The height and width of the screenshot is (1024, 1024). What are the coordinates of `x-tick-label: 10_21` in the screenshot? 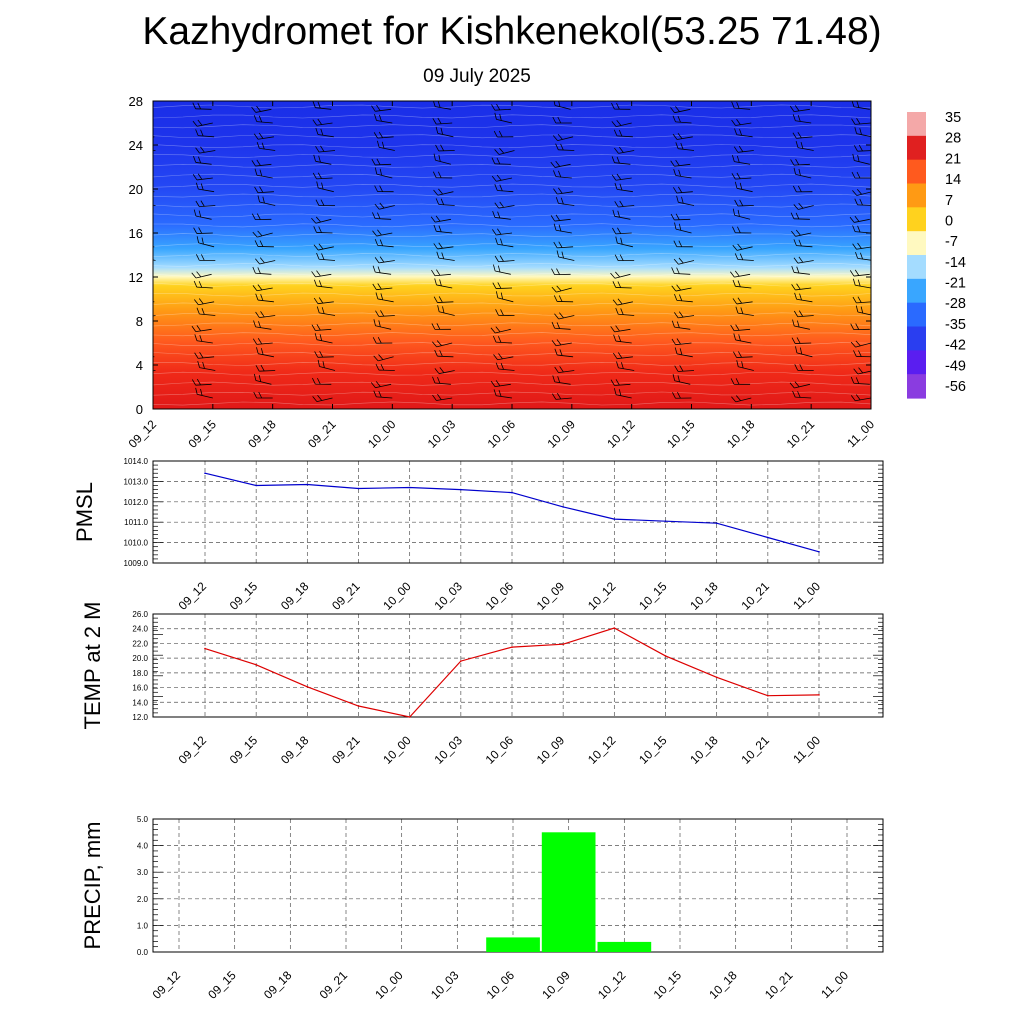 It's located at (755, 750).